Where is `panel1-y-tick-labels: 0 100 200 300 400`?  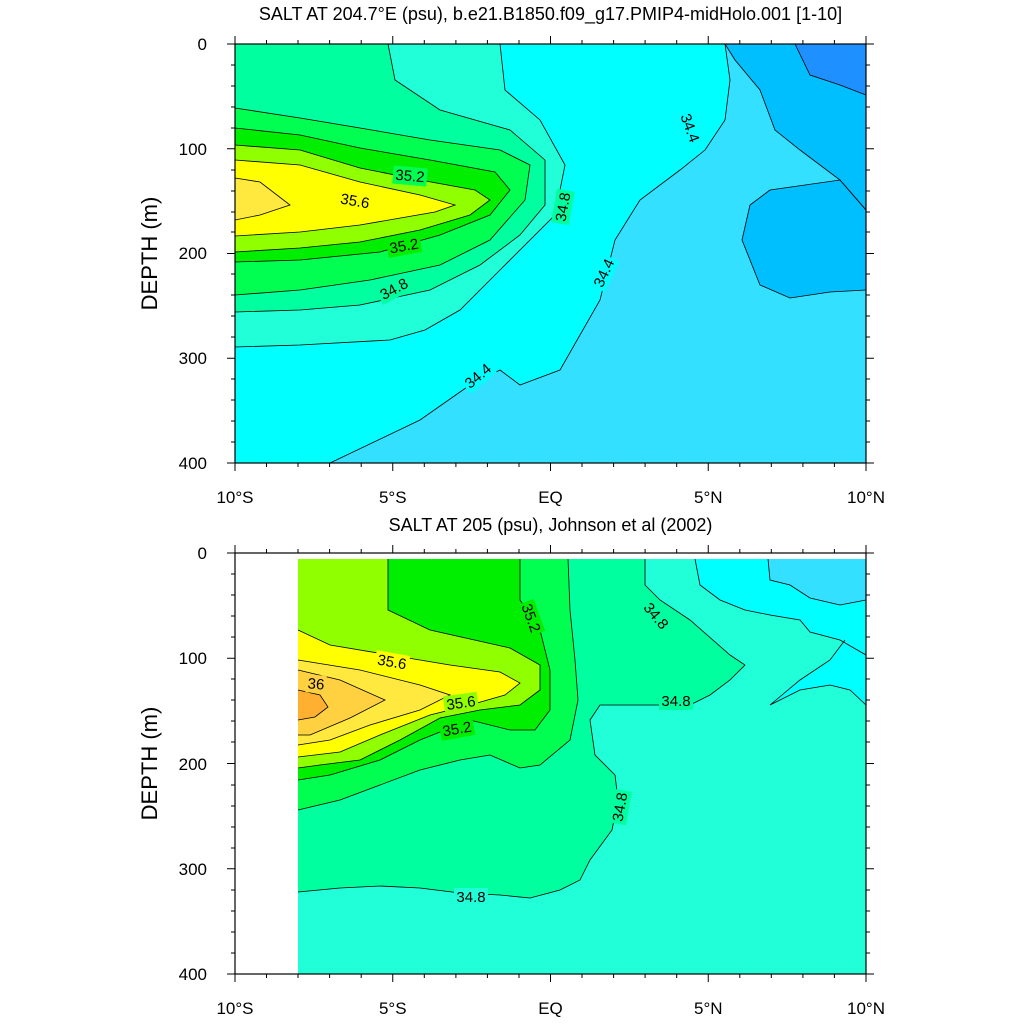 panel1-y-tick-labels: 0 100 200 300 400 is located at coordinates (193, 254).